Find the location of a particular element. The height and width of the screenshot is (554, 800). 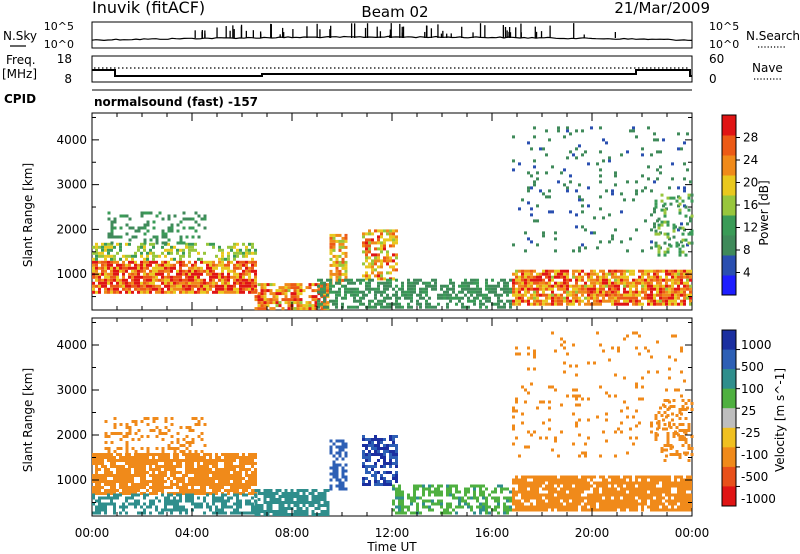

power-colorbar-tick-label: 8 is located at coordinates (747, 250).